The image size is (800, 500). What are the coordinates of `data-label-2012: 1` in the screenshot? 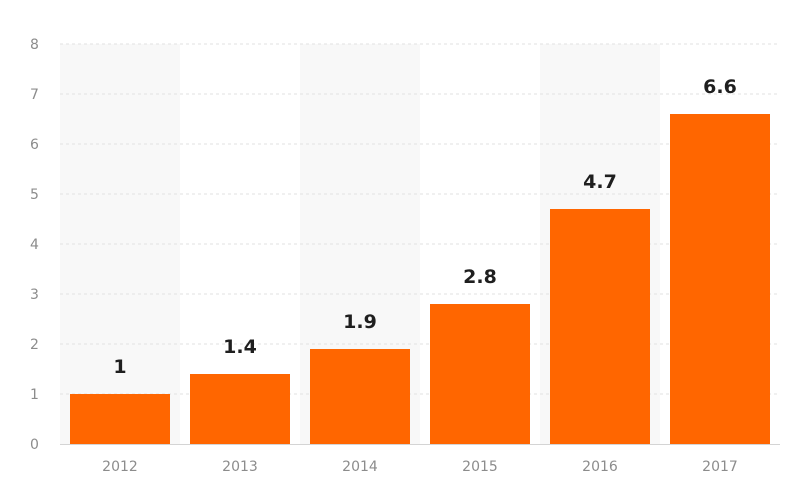 It's located at (119, 367).